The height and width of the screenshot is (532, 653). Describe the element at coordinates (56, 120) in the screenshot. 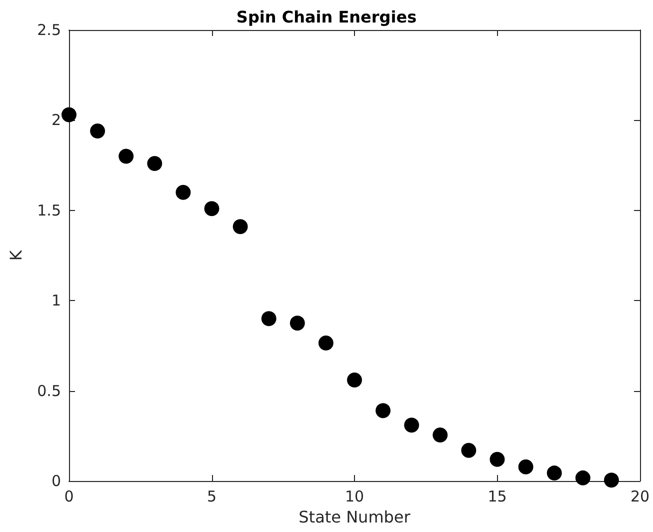

I see `y-tick-label: 2` at that location.